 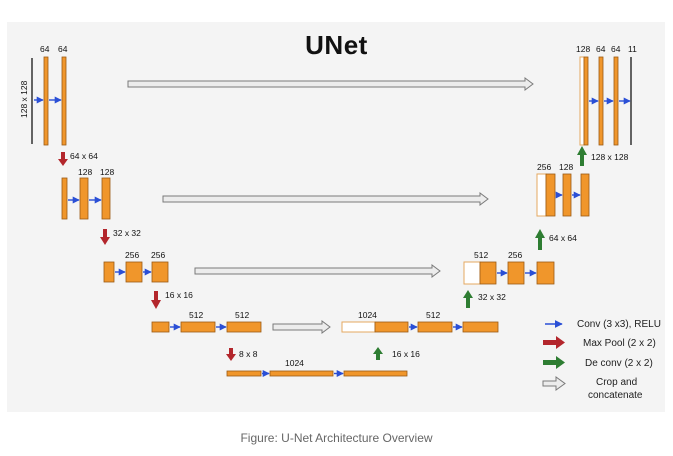 I want to click on pool-size-label: 64 x 64, so click(x=84, y=156).